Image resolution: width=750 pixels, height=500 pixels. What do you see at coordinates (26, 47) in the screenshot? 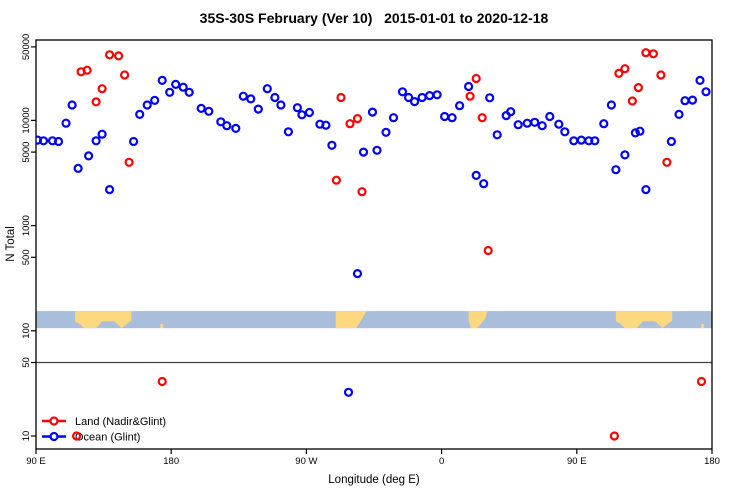
I see `y-tick-label: 50000` at bounding box center [26, 47].